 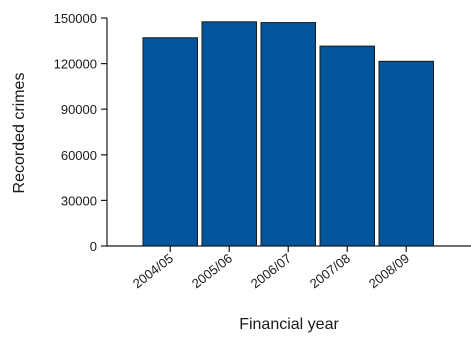 What do you see at coordinates (212, 271) in the screenshot?
I see `x-tick-label: 2005/06` at bounding box center [212, 271].